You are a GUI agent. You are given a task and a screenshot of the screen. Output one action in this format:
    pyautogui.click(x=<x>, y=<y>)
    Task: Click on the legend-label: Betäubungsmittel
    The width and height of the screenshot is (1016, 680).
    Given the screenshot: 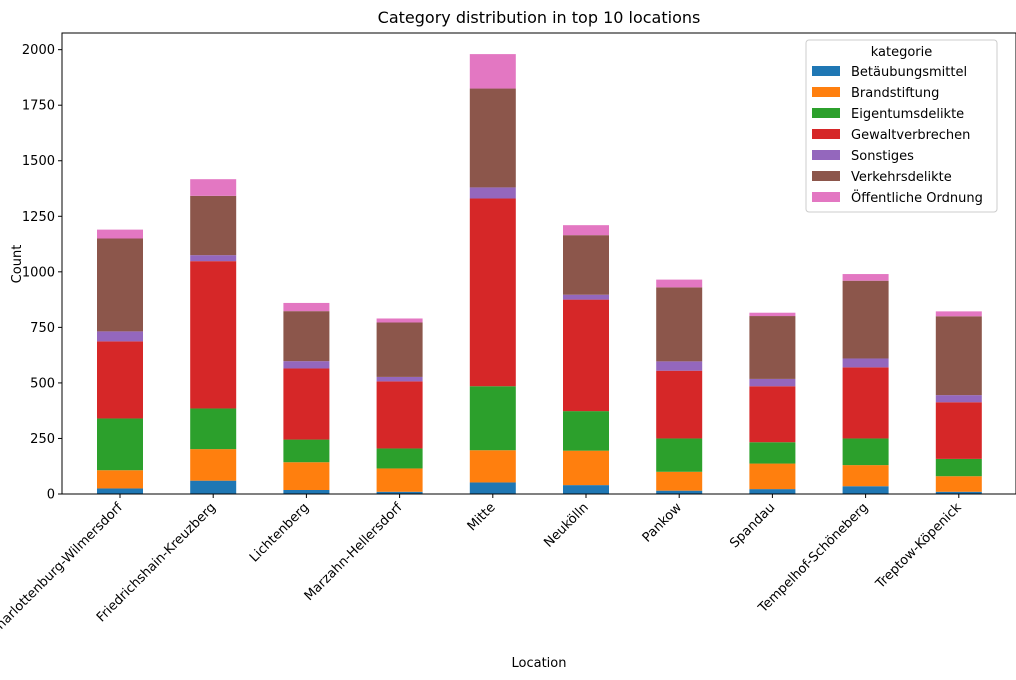 What is the action you would take?
    pyautogui.click(x=909, y=72)
    